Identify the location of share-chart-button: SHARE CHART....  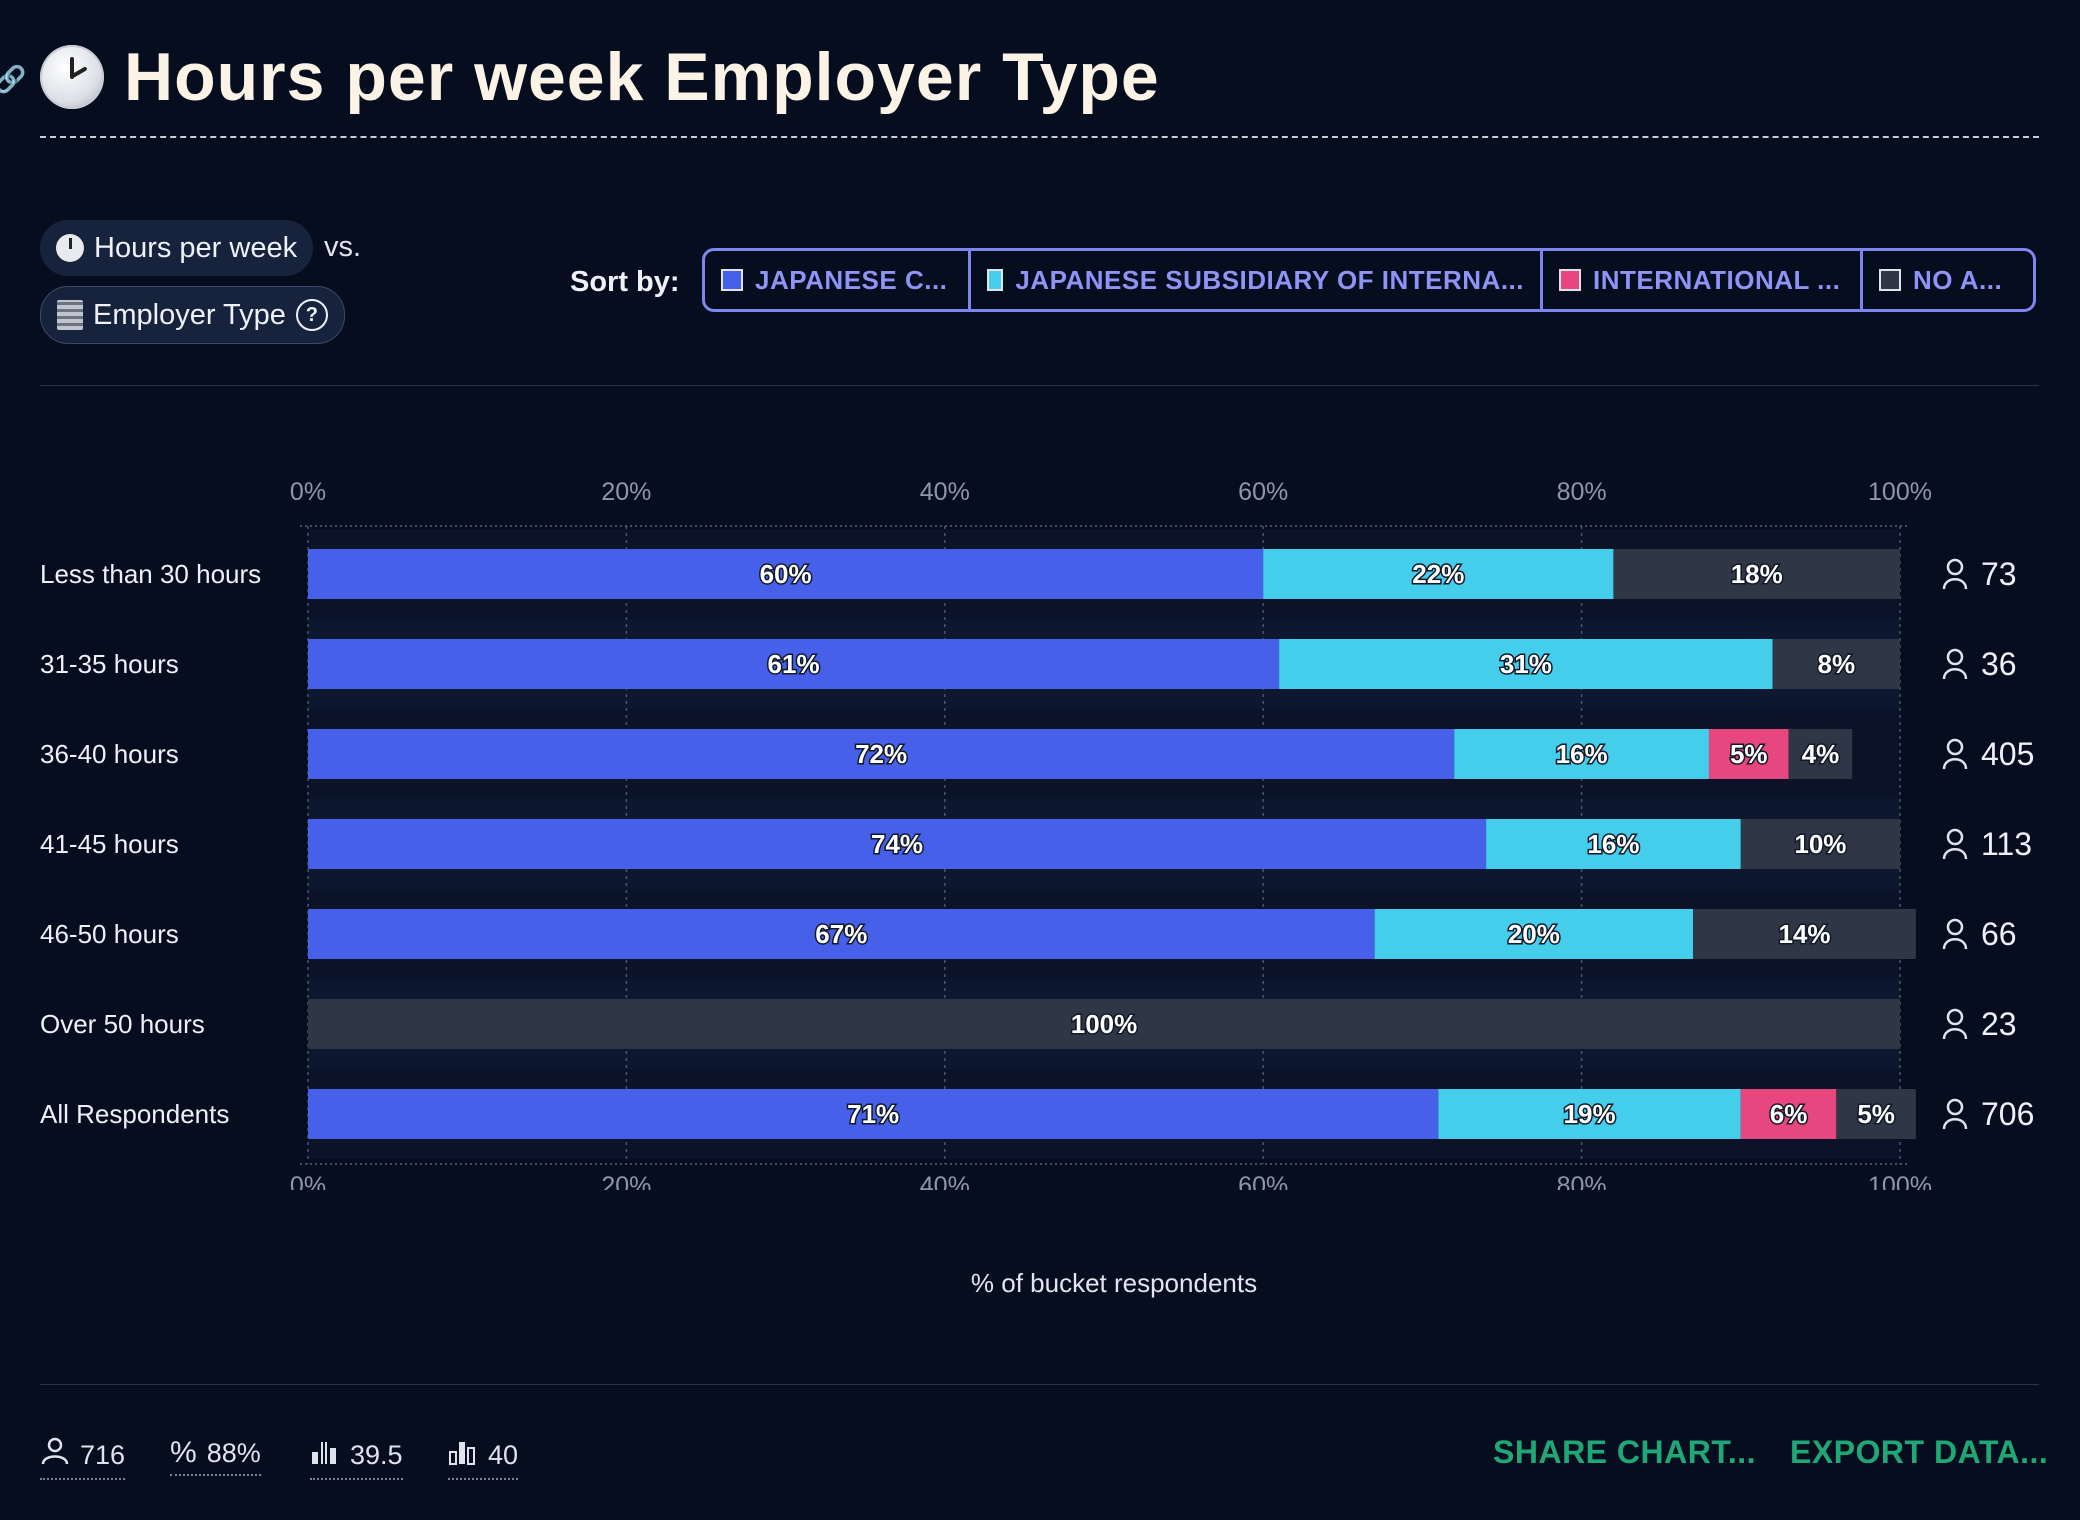
(1625, 1452).